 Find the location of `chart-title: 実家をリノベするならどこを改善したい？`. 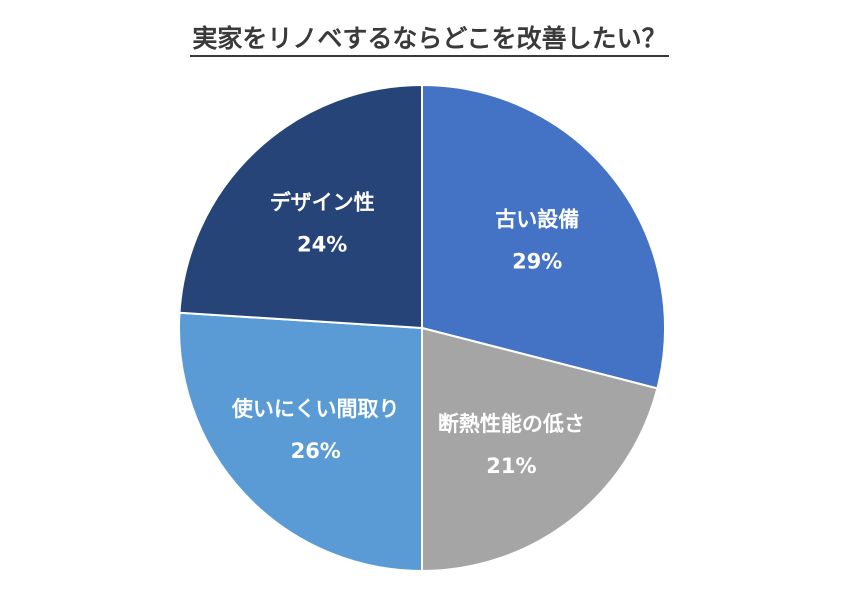

chart-title: 実家をリノベするならどこを改善したい？ is located at coordinates (429, 39).